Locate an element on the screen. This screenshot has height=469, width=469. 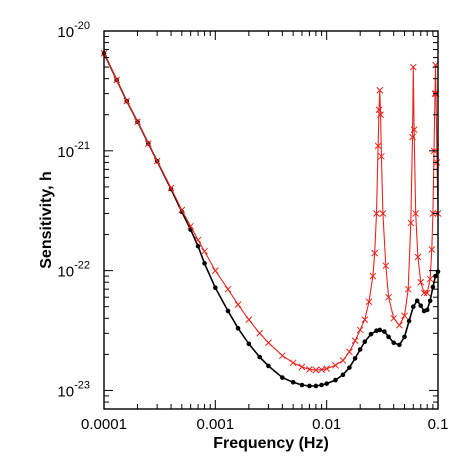
y-tick-label: 10-21 is located at coordinates (73, 150).